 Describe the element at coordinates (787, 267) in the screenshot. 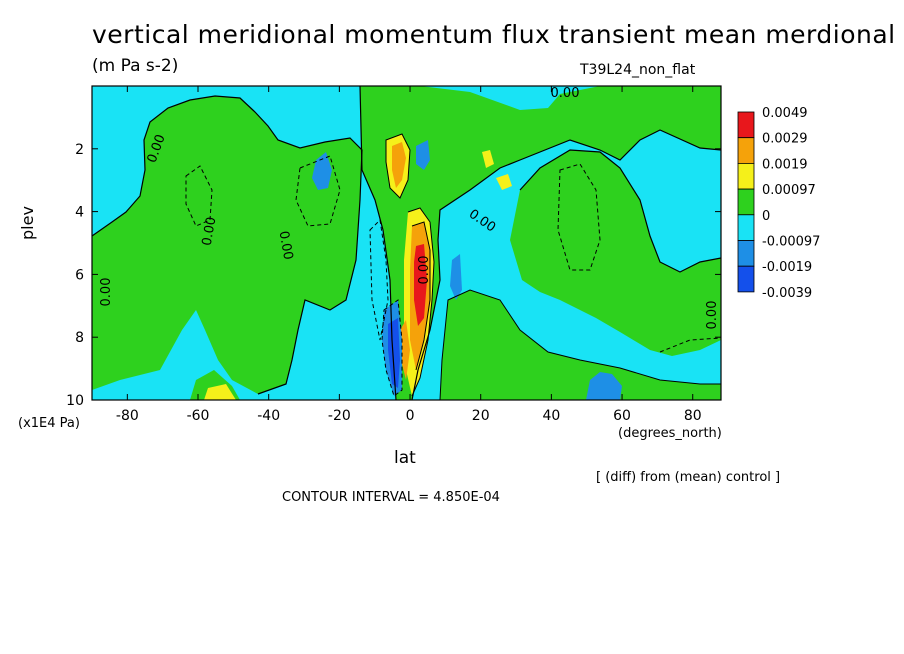

I see `colorbar-label: -0.0019` at that location.